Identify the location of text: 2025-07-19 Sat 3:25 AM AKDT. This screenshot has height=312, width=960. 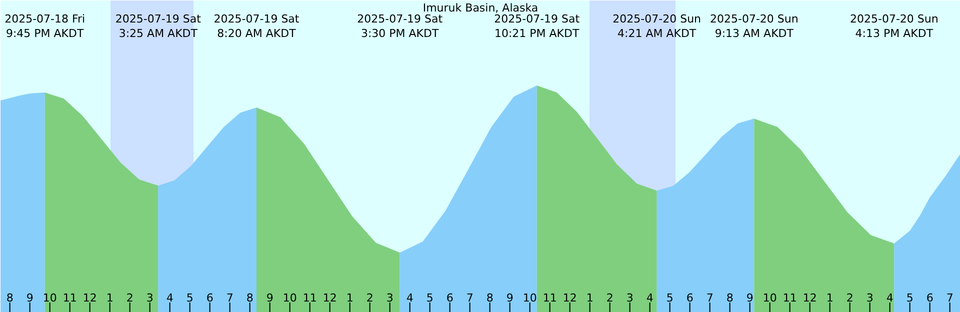
(158, 26).